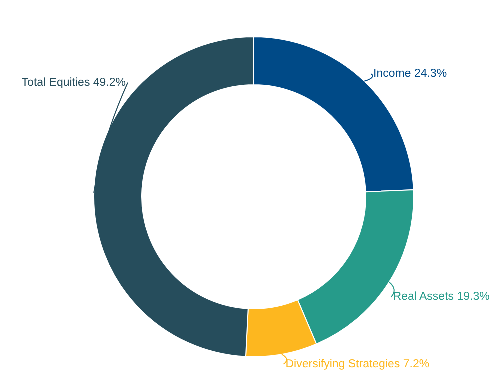  What do you see at coordinates (74, 82) in the screenshot?
I see `slice-label: Total Equities 49.2%` at bounding box center [74, 82].